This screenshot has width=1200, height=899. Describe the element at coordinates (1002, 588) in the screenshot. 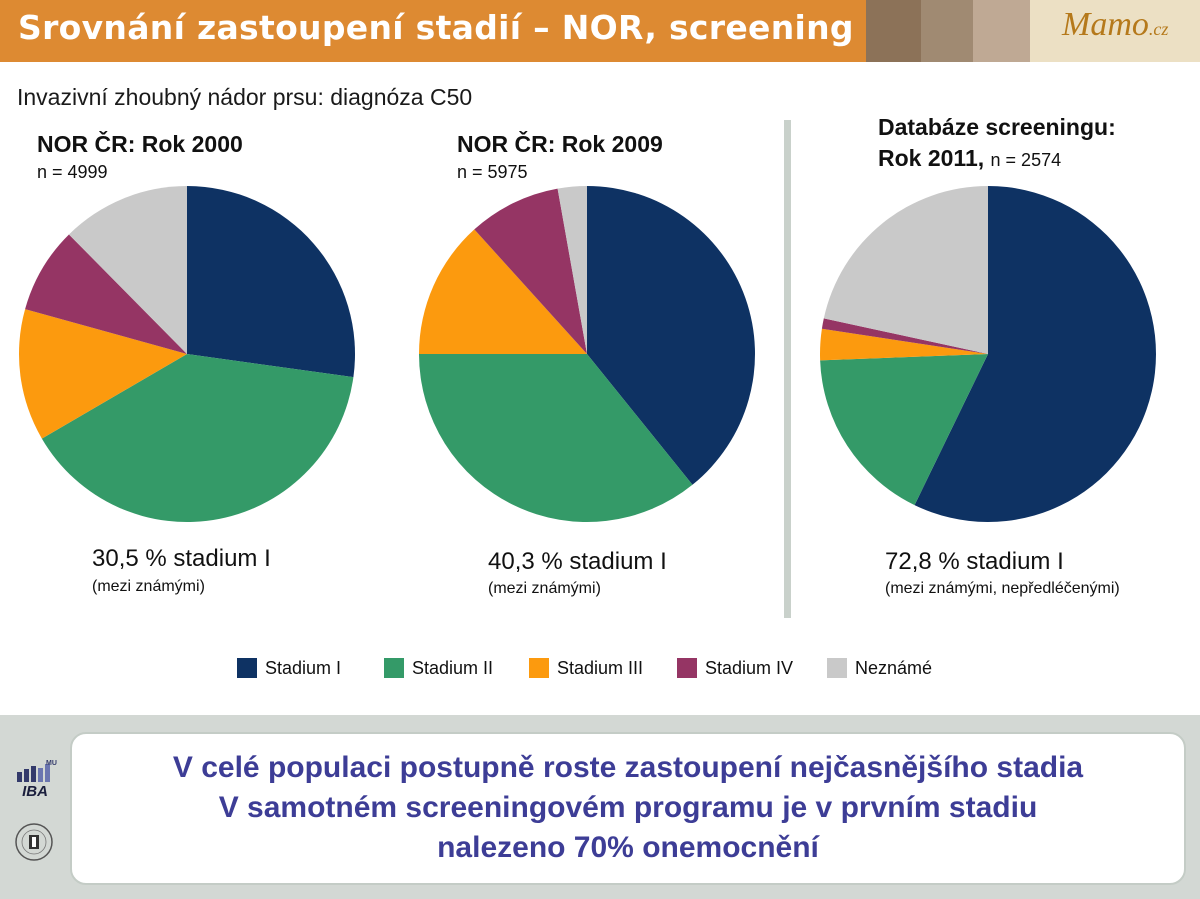

I see `chart-3-note: (mezi známými, nepředléčenými)` at that location.